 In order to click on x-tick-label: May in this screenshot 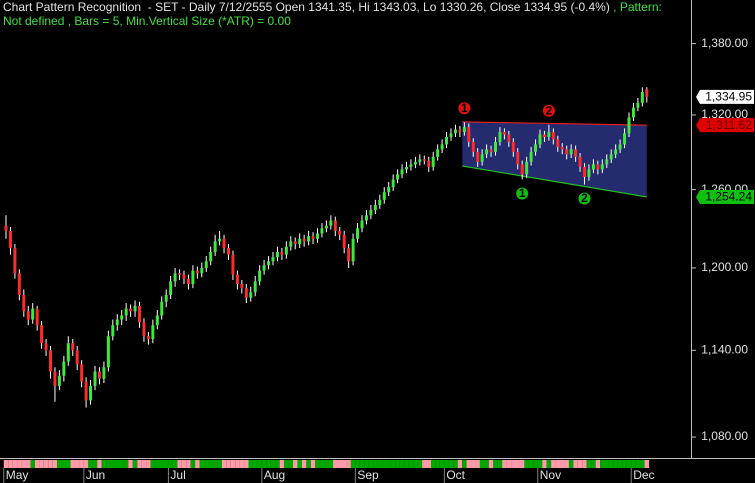, I will do `click(17, 475)`.